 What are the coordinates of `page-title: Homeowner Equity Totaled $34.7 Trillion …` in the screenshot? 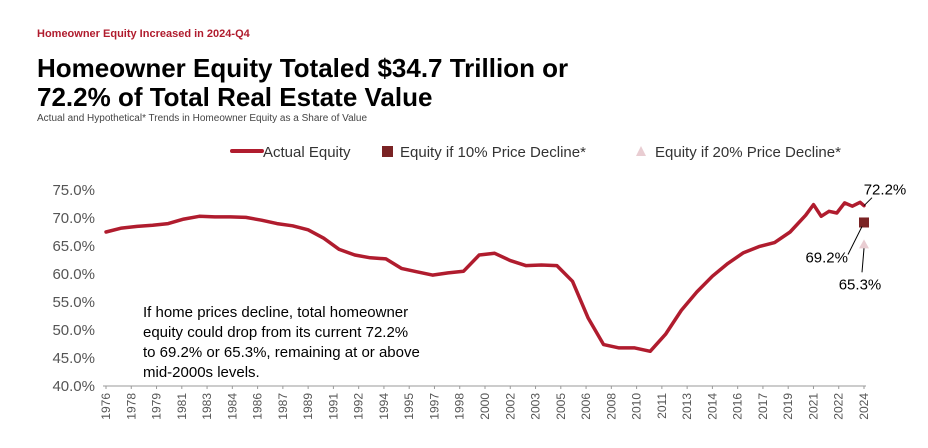 It's located at (387, 83).